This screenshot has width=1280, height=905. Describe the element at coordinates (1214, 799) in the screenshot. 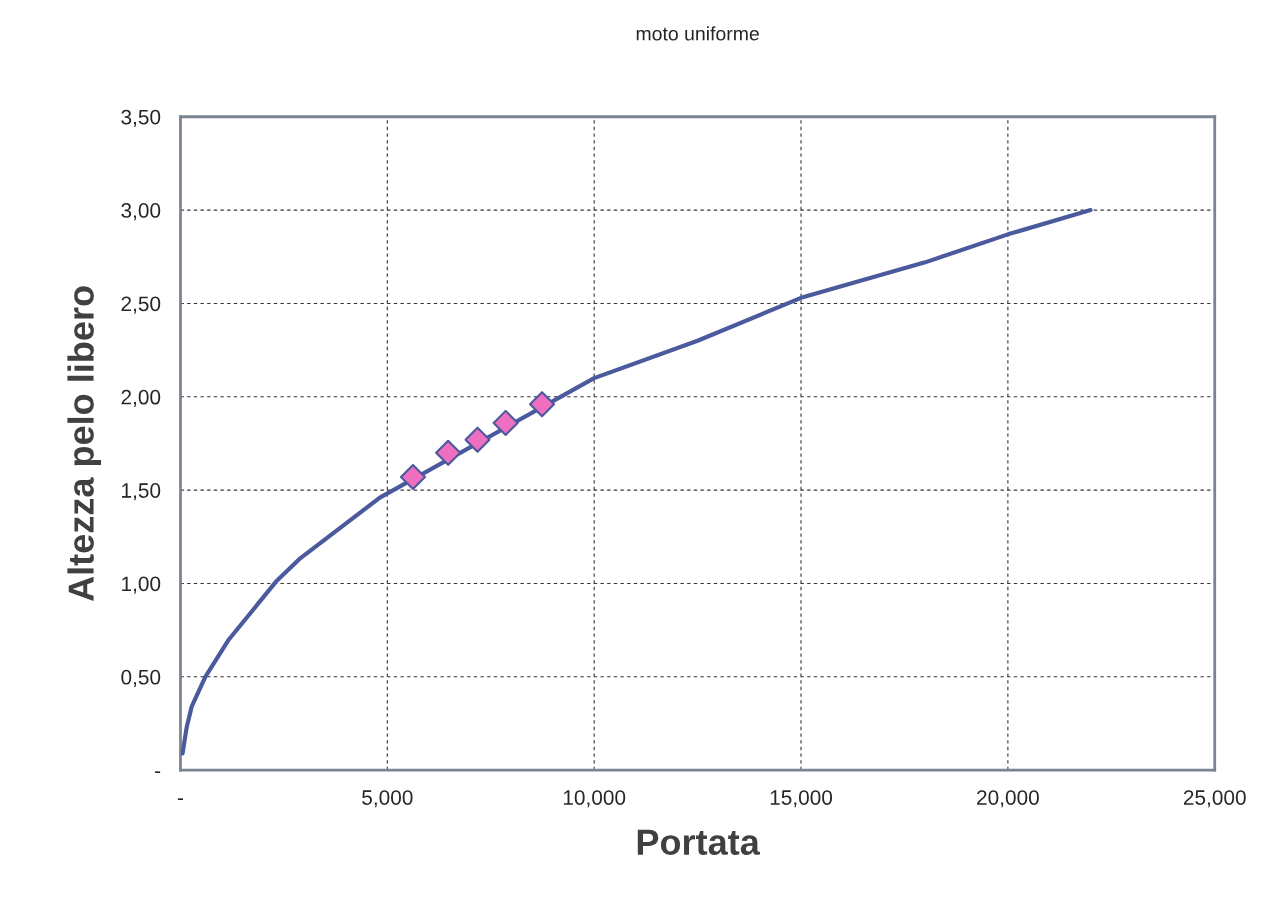

I see `x-tick-label: 25,000` at that location.